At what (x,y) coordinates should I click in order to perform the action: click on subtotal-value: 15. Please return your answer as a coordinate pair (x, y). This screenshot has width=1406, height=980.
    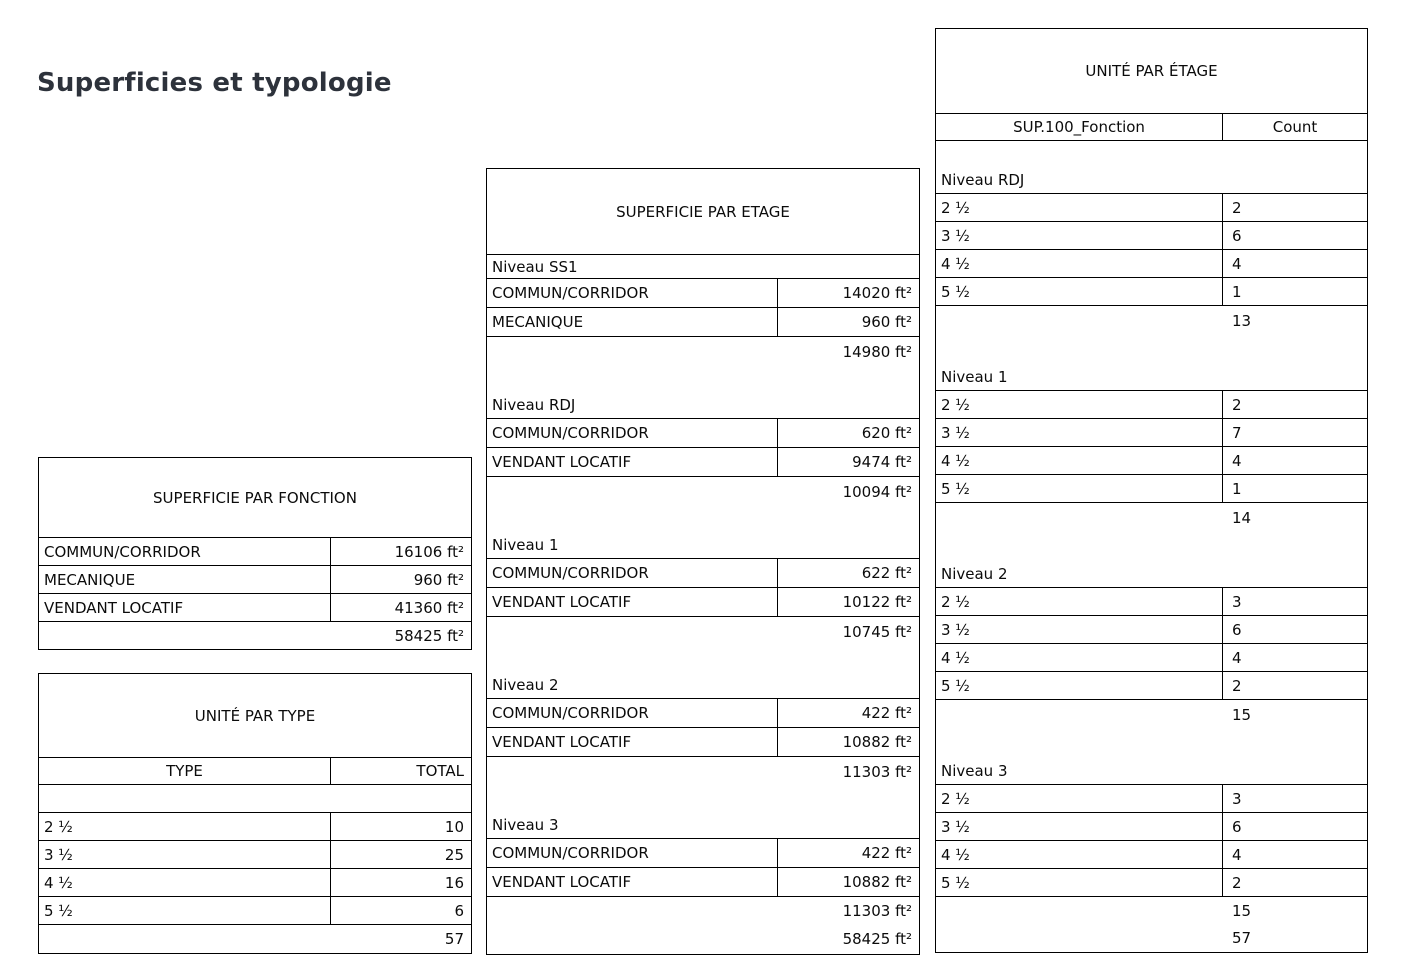
    Looking at the image, I should click on (1242, 910).